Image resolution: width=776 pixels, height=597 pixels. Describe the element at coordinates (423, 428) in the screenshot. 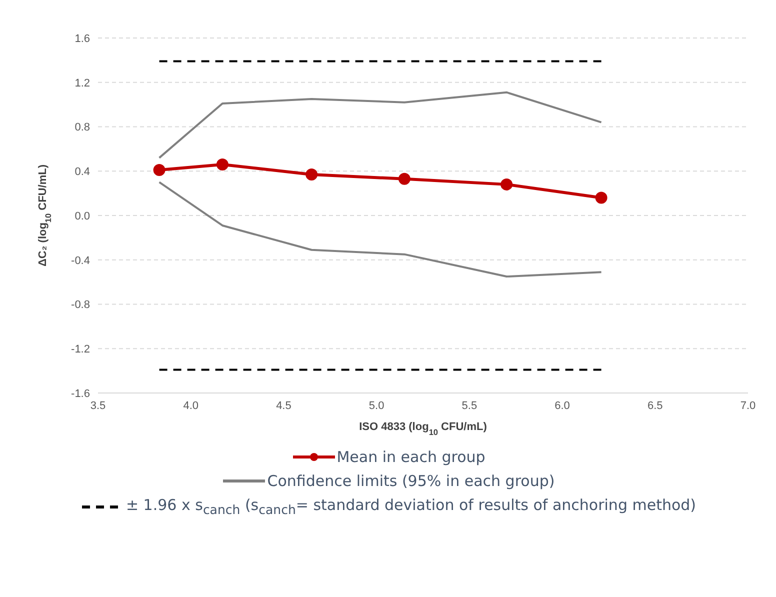

I see `x-axis-title: ISO 4833 (log$_{10}$ CFU/mL)` at that location.